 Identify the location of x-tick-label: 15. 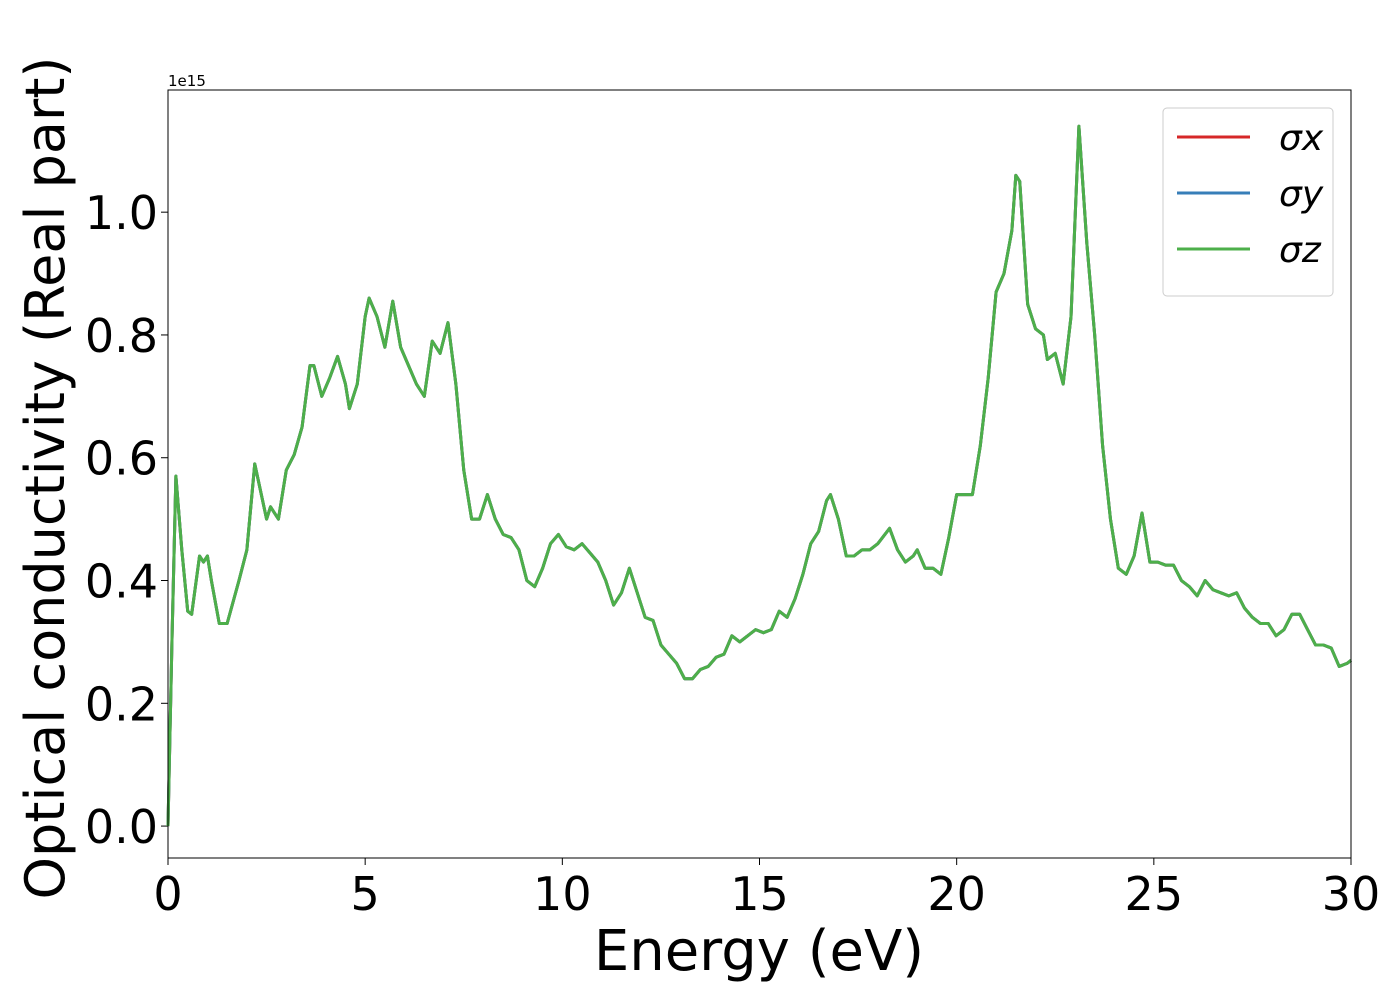
(759, 894).